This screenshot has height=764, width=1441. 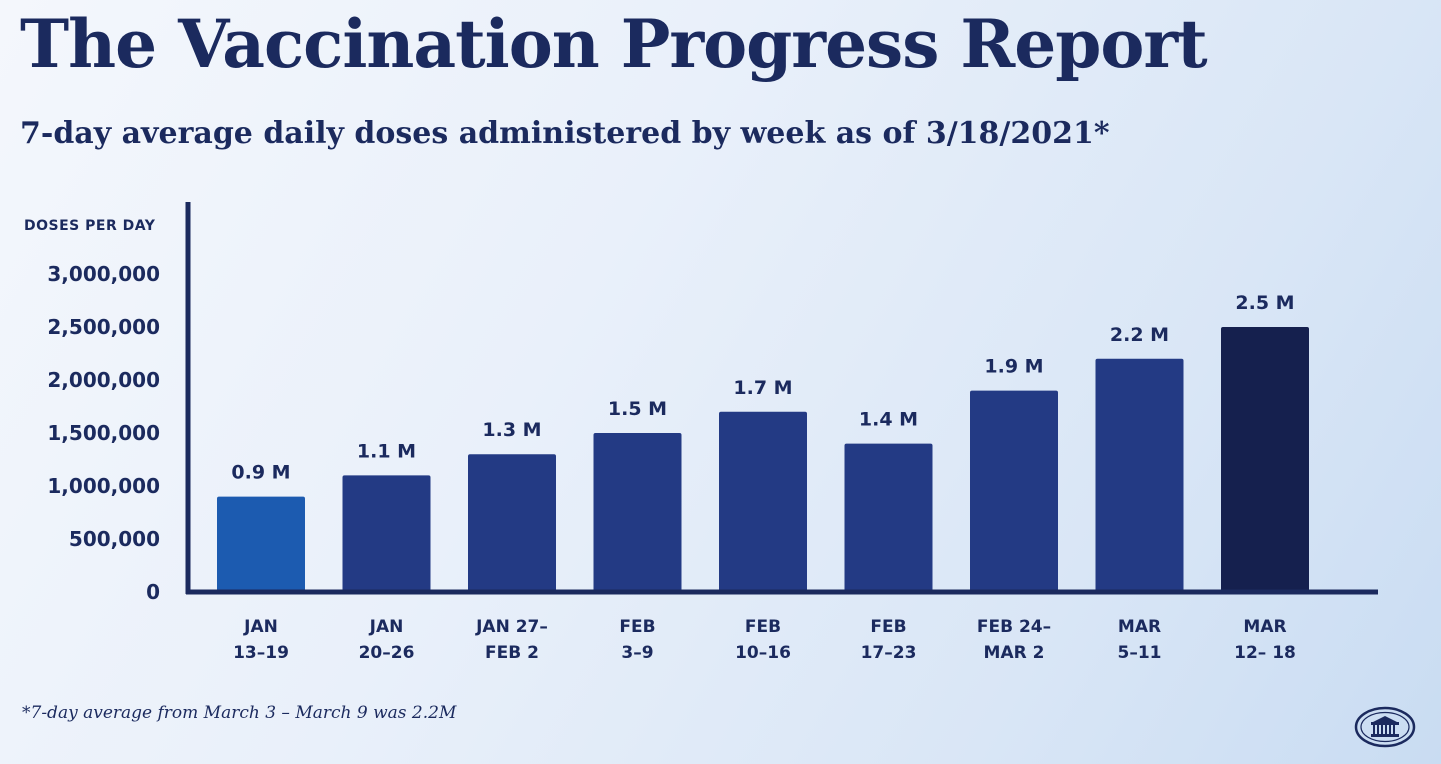 I want to click on y-axis-label: DOSES PER DAY, so click(x=90, y=226).